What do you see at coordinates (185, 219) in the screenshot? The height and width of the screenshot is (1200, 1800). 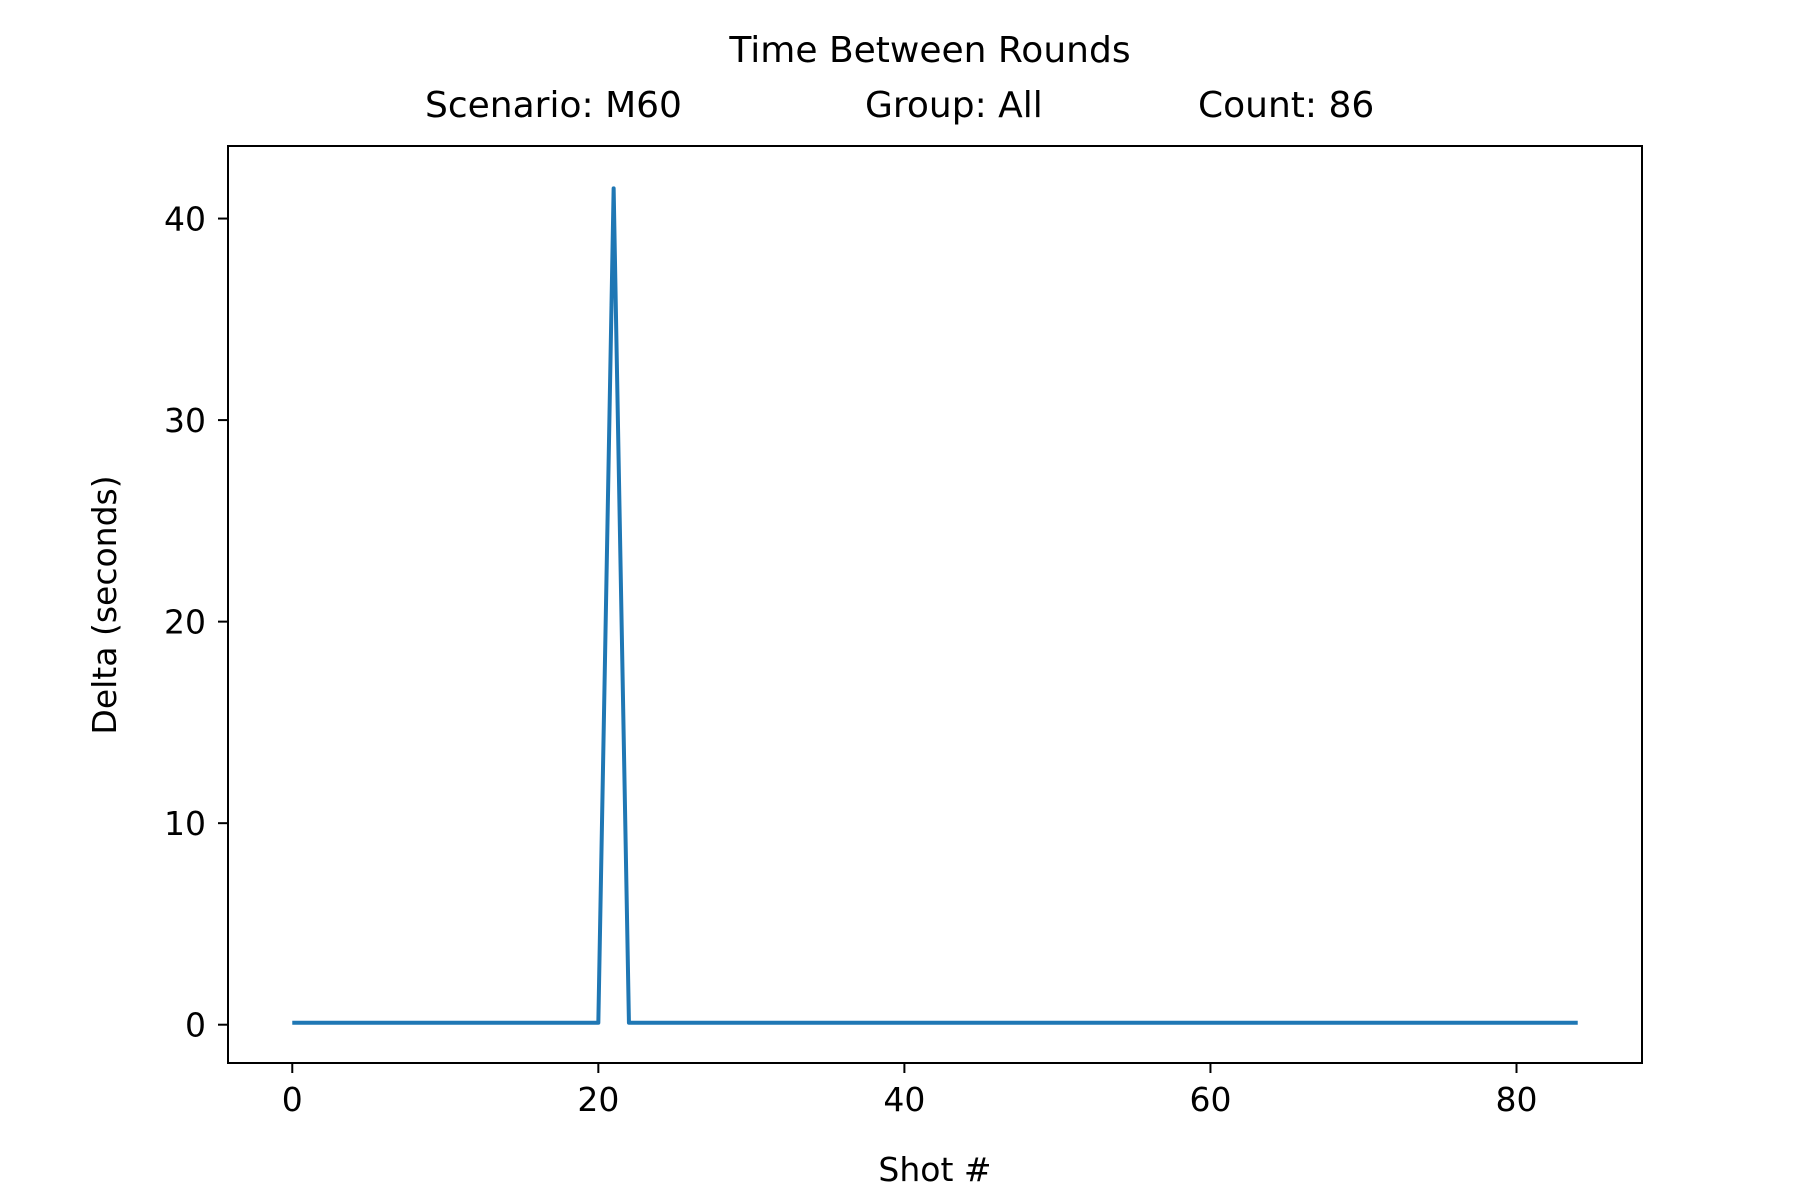 I see `y-tick-label: 40` at bounding box center [185, 219].